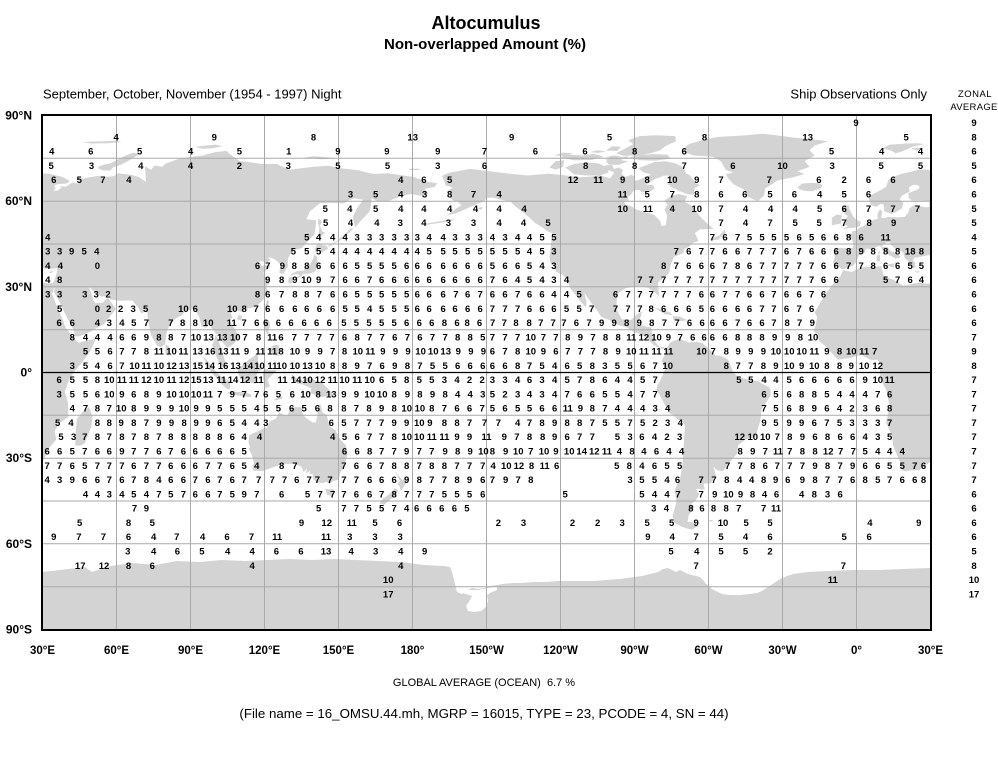 Image resolution: width=998 pixels, height=765 pixels. I want to click on svg-text: 30°E, so click(42, 651).